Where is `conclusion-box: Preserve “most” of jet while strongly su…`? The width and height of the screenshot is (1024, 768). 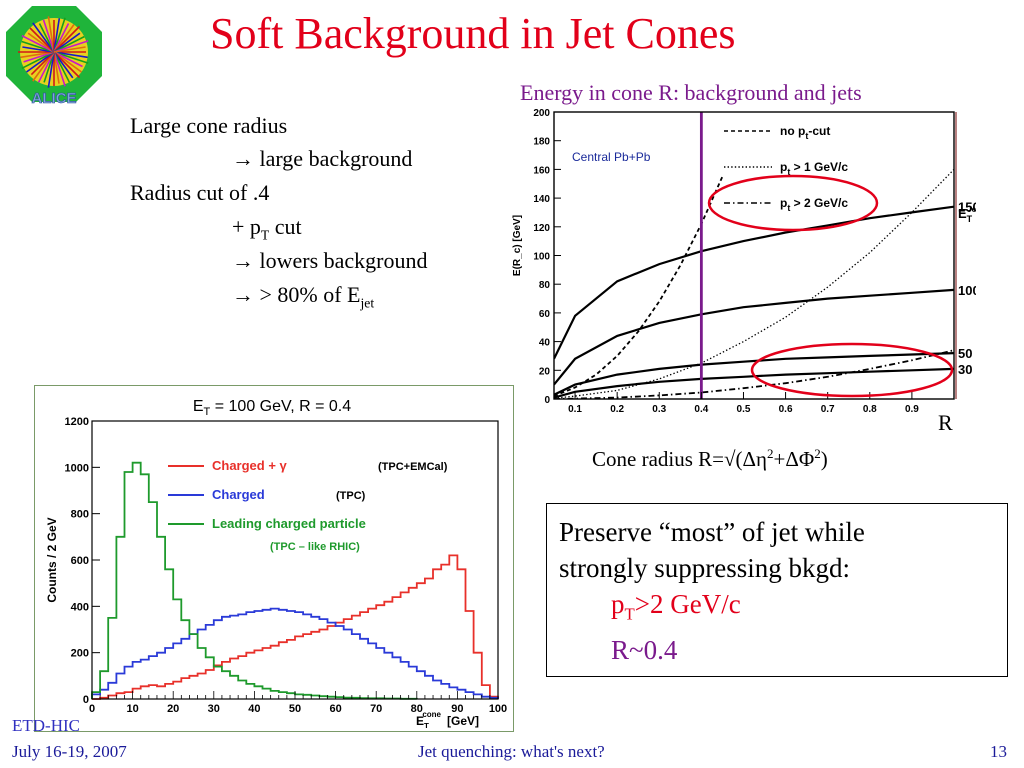
conclusion-box: Preserve “most” of jet while strongly su… is located at coordinates (777, 590).